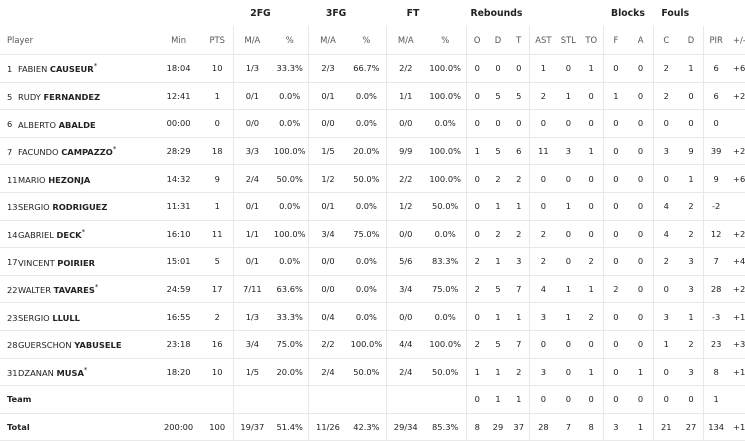 The width and height of the screenshot is (745, 441). What do you see at coordinates (70, 372) in the screenshot?
I see `player-last-name: MUSA` at bounding box center [70, 372].